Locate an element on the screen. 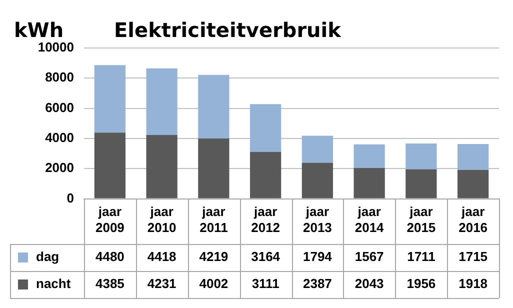  data-label: 1918 is located at coordinates (473, 284).